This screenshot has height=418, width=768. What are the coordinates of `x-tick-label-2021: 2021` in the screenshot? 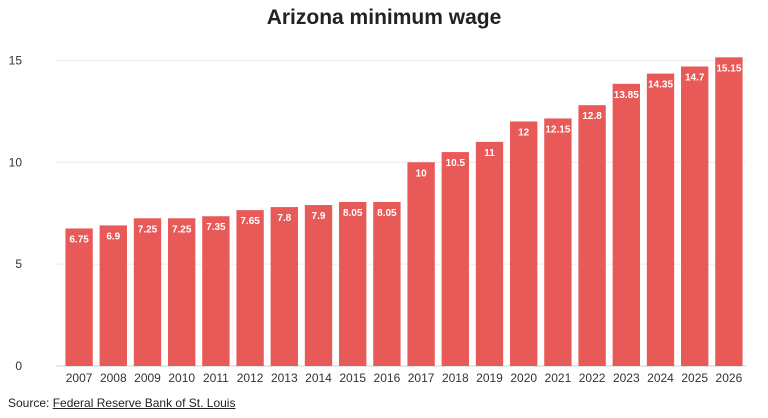 It's located at (558, 378).